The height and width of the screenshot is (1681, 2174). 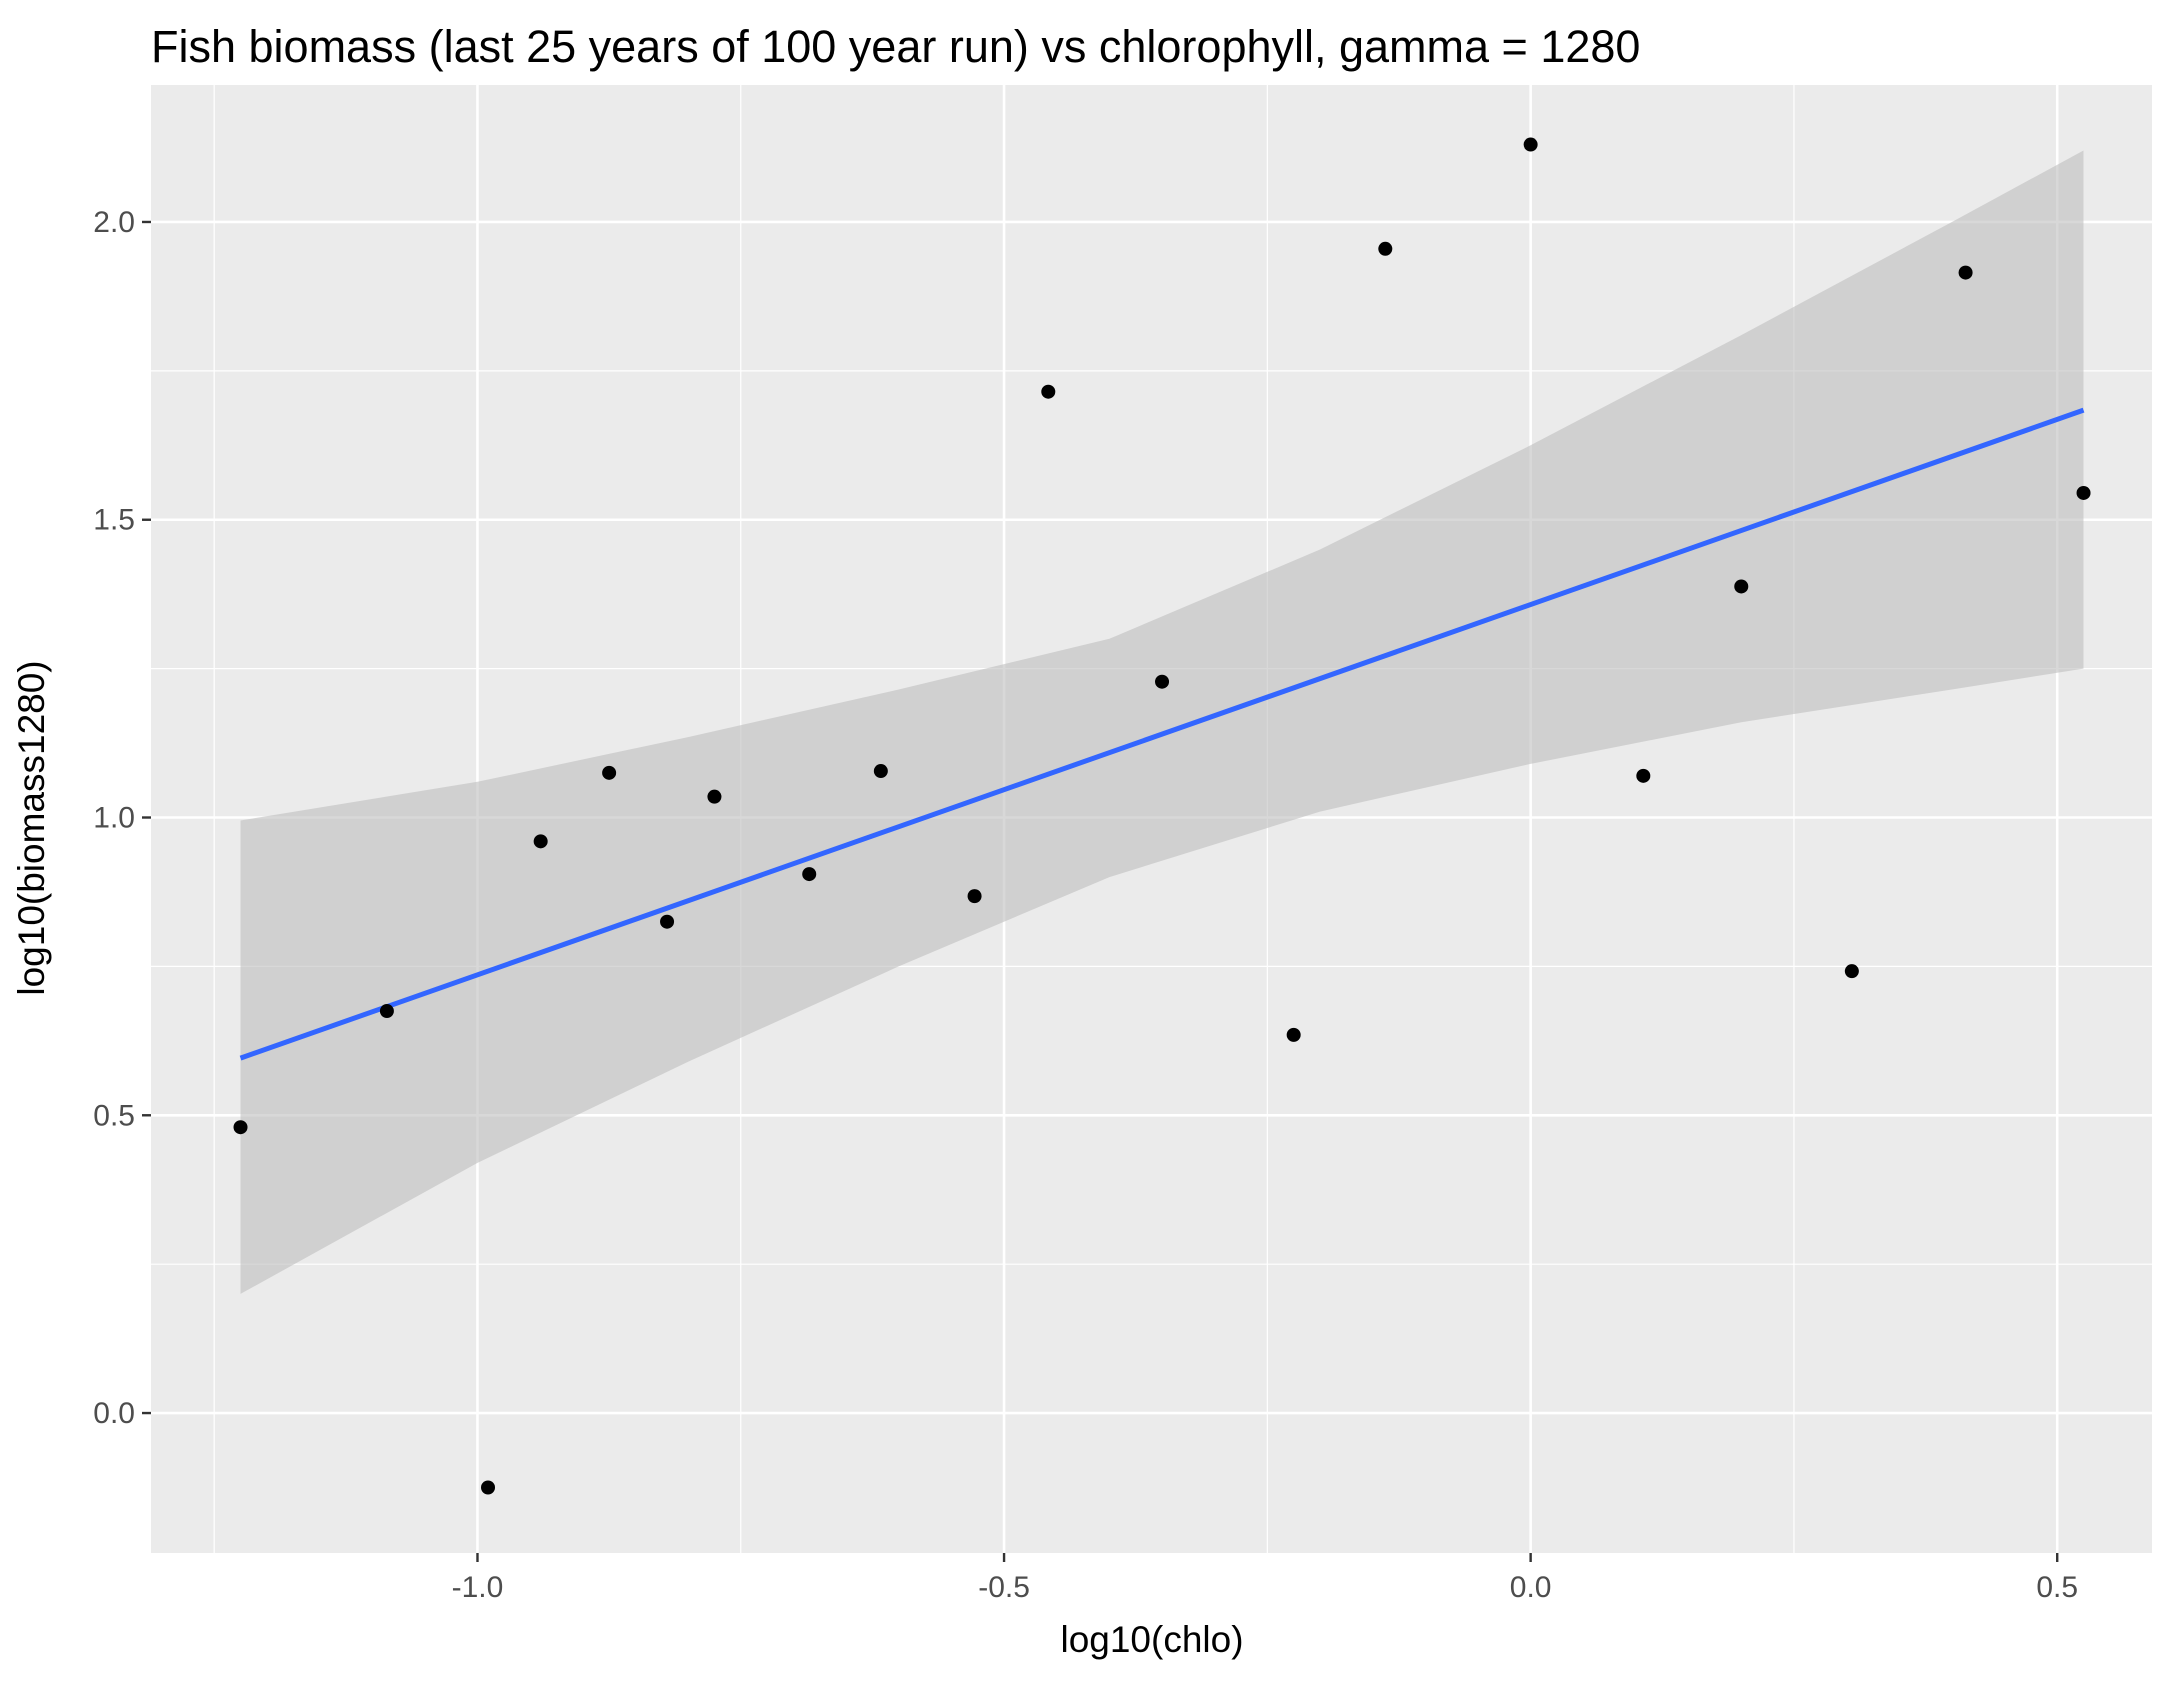 I want to click on y-tick-label: 0.0, so click(x=114, y=1413).